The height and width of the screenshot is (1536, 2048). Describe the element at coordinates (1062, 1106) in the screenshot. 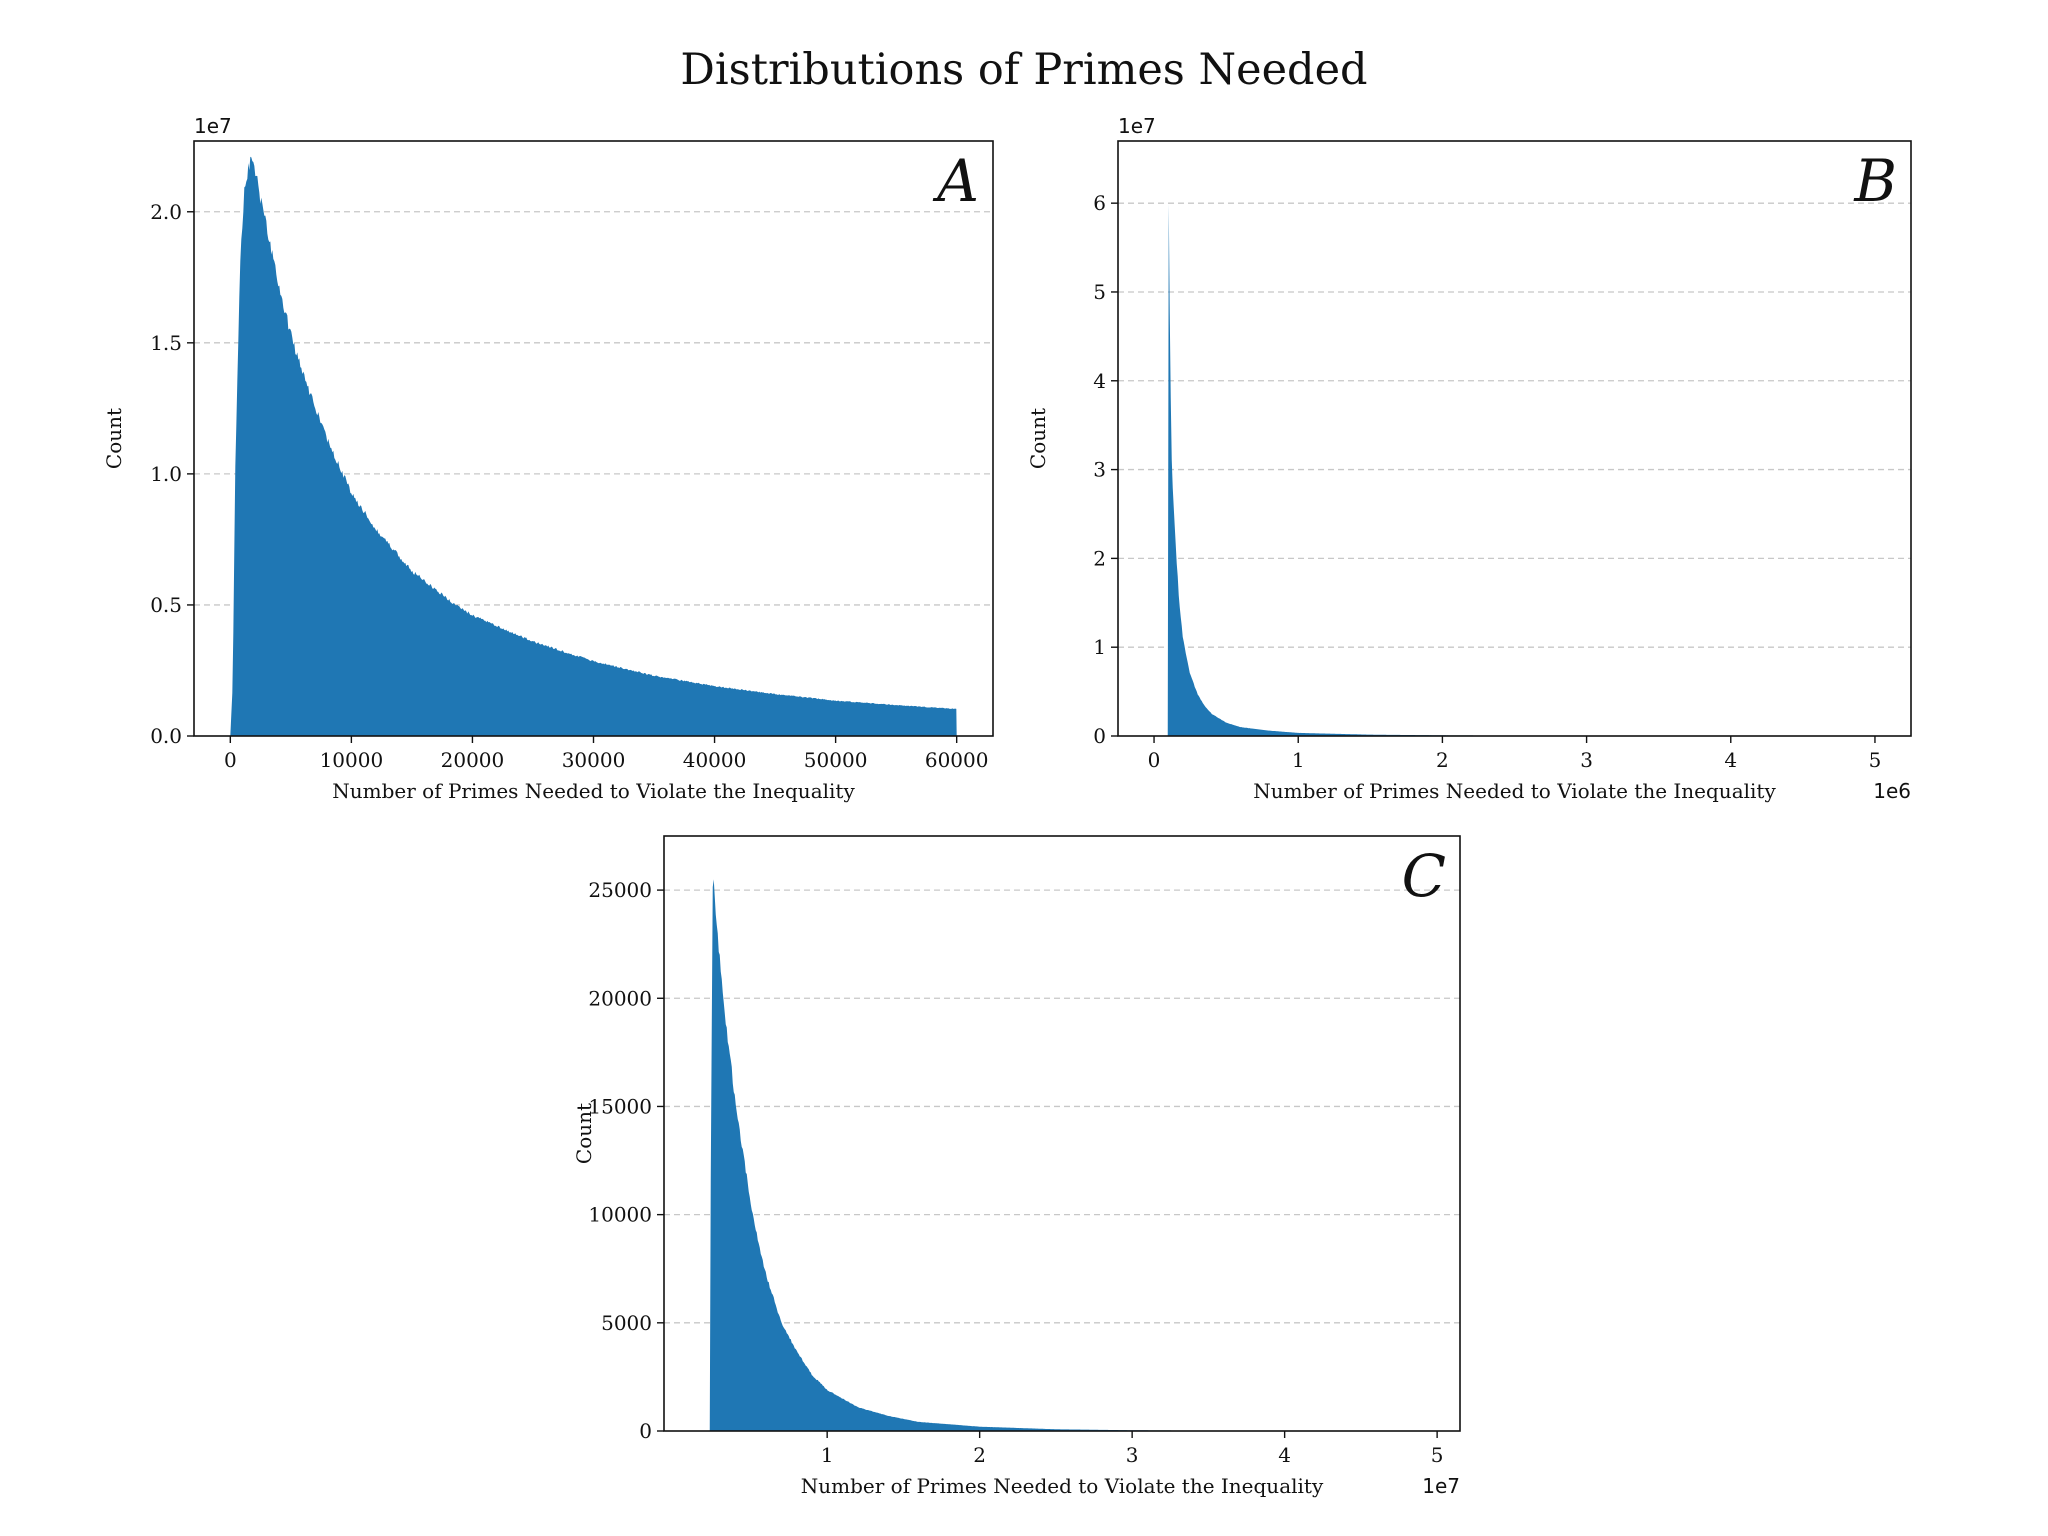

I see `panel-c-gridlines` at that location.